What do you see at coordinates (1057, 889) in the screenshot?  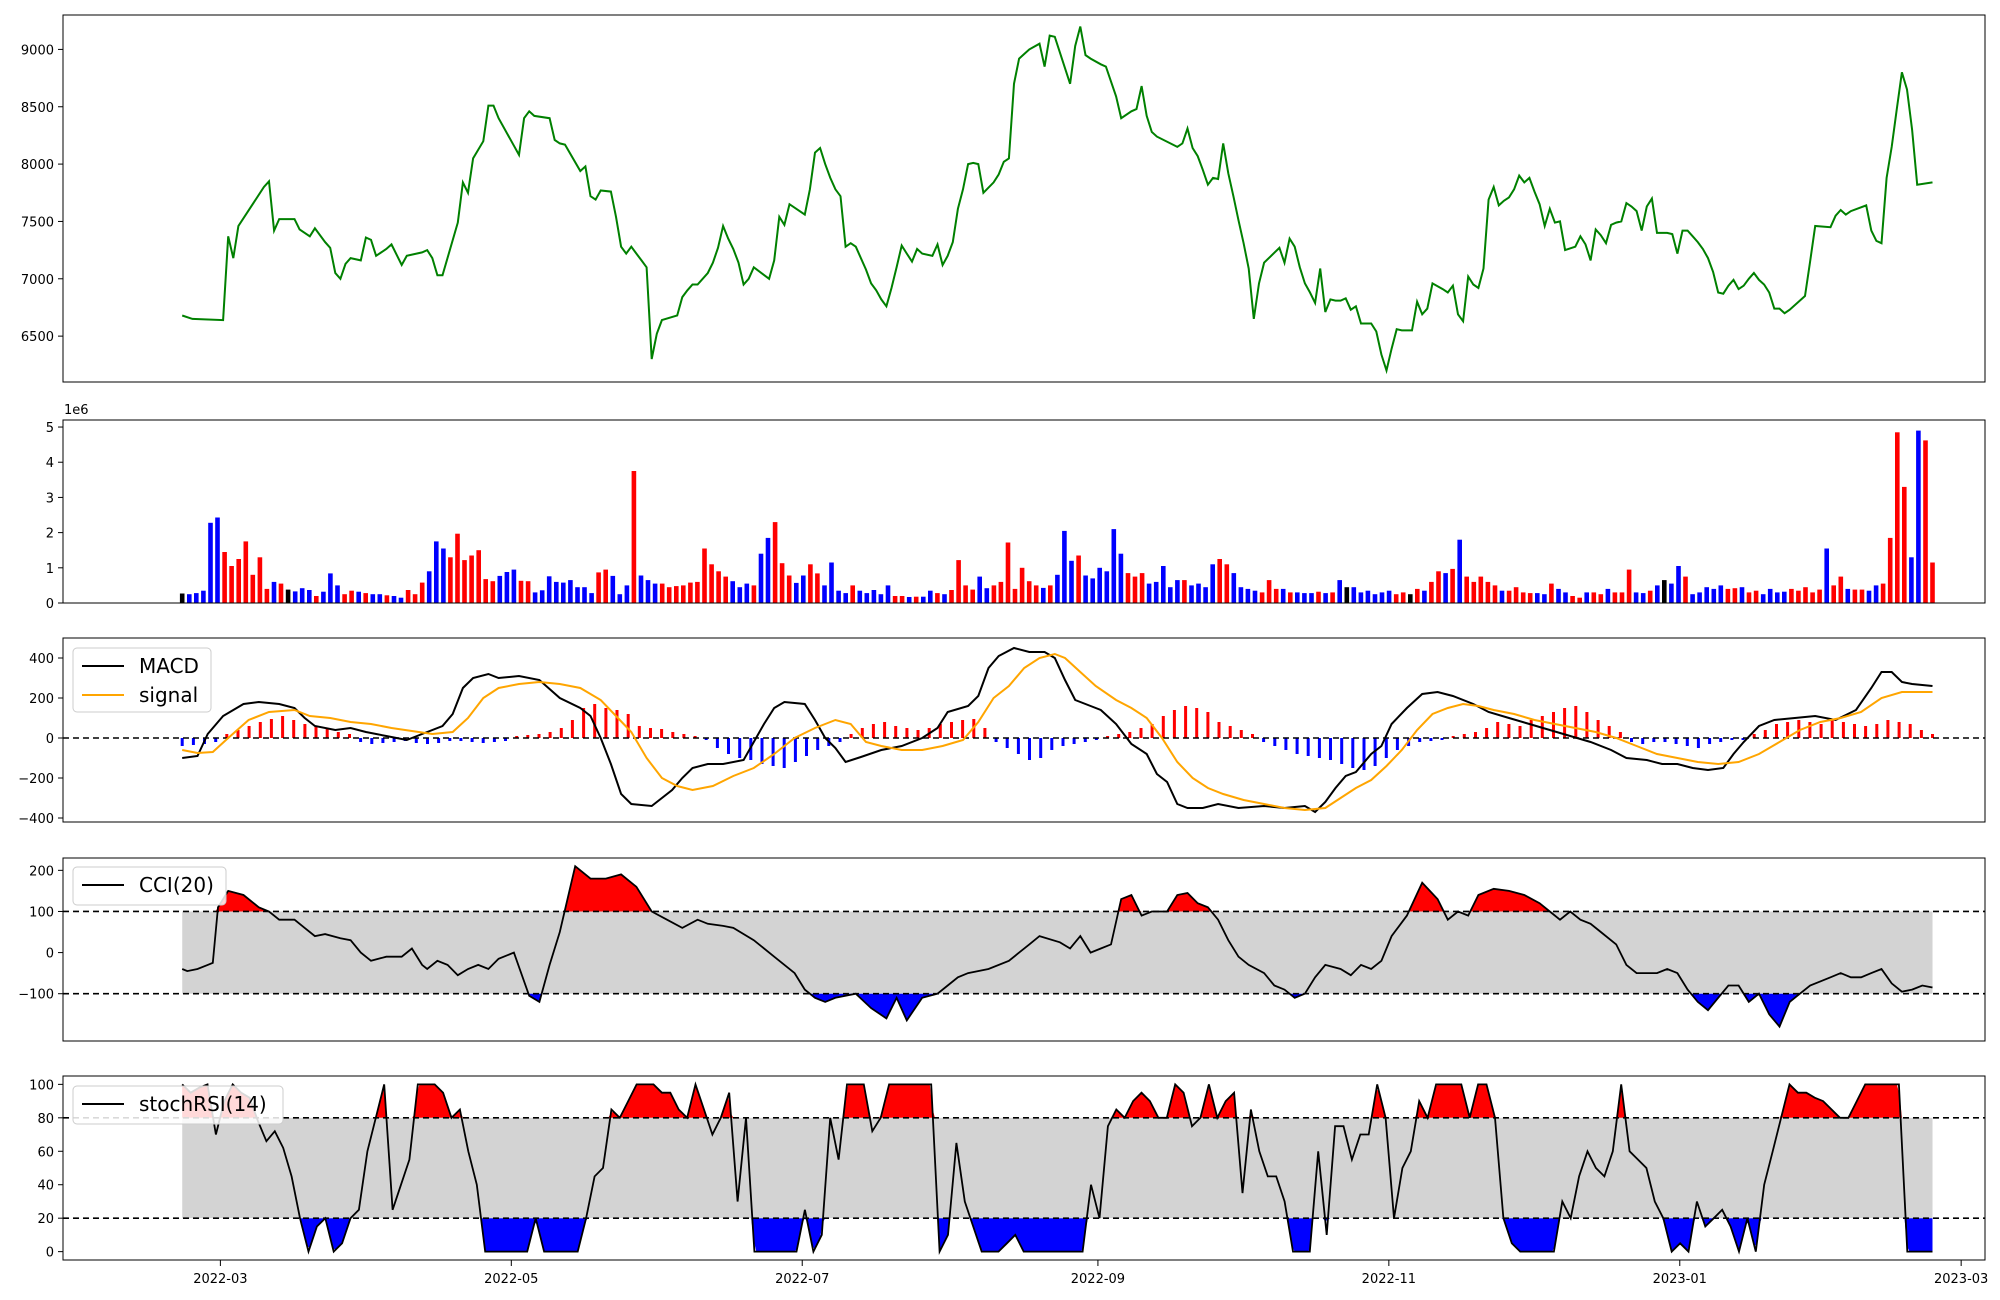 I see `overbought-fill` at bounding box center [1057, 889].